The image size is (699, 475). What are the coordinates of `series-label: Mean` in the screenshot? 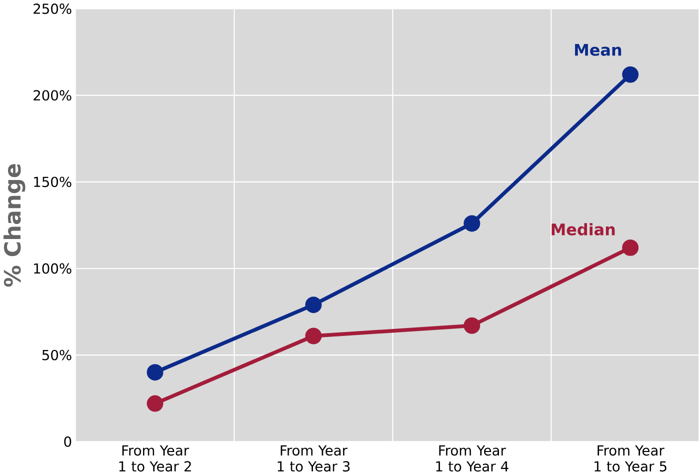 It's located at (598, 50).